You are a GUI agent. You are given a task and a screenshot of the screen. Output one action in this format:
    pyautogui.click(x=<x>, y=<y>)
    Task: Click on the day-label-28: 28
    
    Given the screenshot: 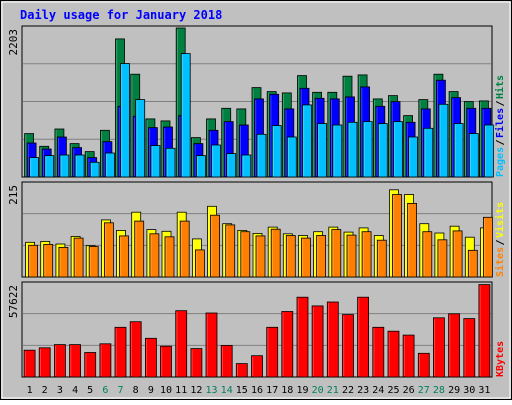 What is the action you would take?
    pyautogui.click(x=439, y=390)
    